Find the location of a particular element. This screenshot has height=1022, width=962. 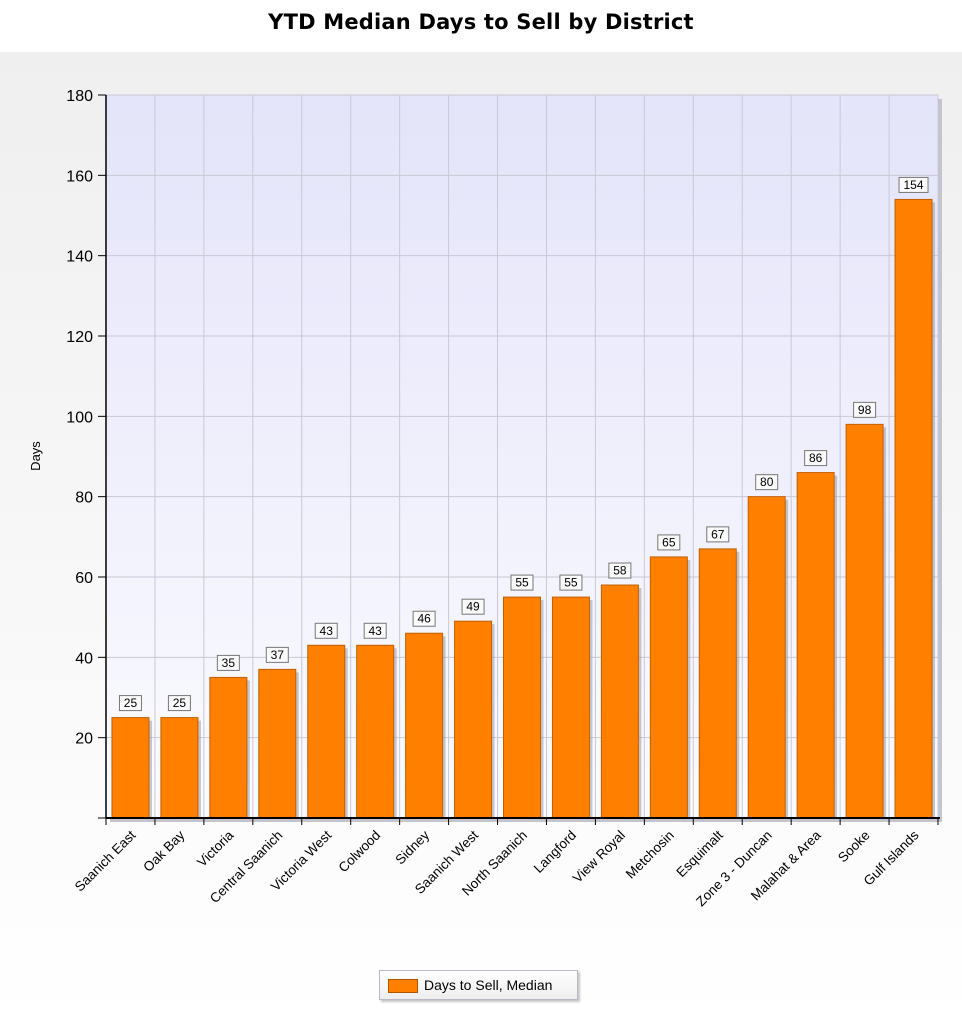

data-label: 80 is located at coordinates (767, 482).